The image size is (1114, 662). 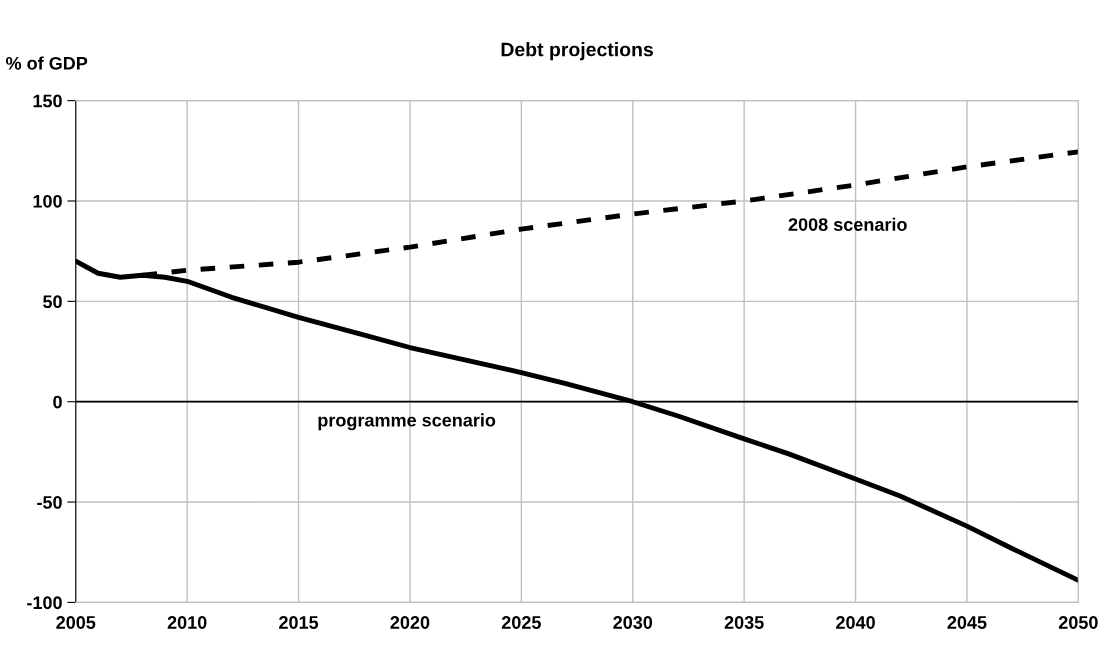 What do you see at coordinates (847, 224) in the screenshot?
I see `series-label: 2008 scenario` at bounding box center [847, 224].